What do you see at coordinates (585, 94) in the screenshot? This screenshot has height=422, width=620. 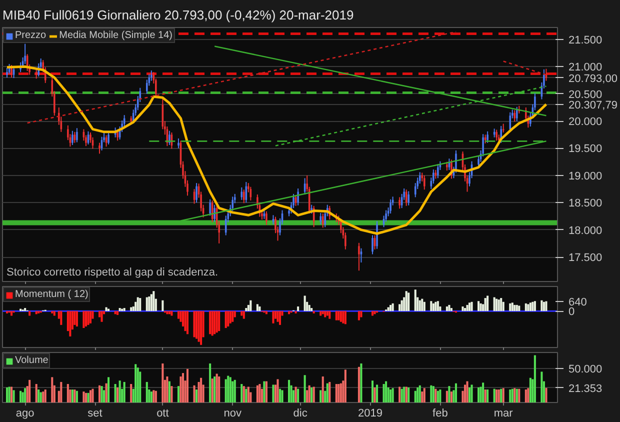 I see `y-tick-label: 20.500` at bounding box center [585, 94].